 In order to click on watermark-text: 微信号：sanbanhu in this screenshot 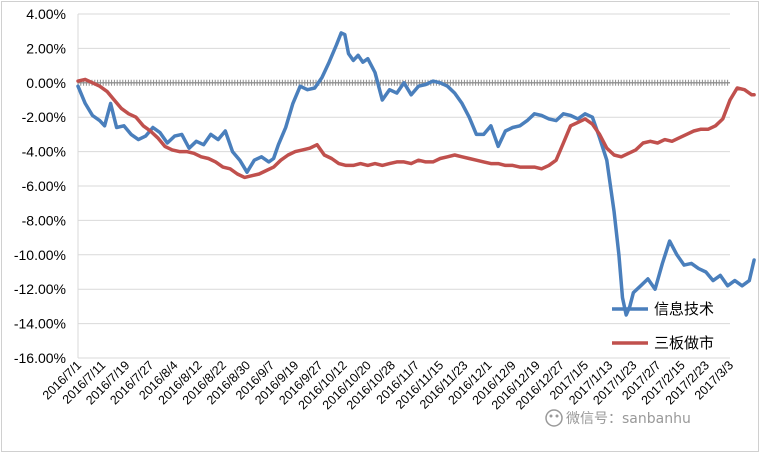, I will do `click(628, 419)`.